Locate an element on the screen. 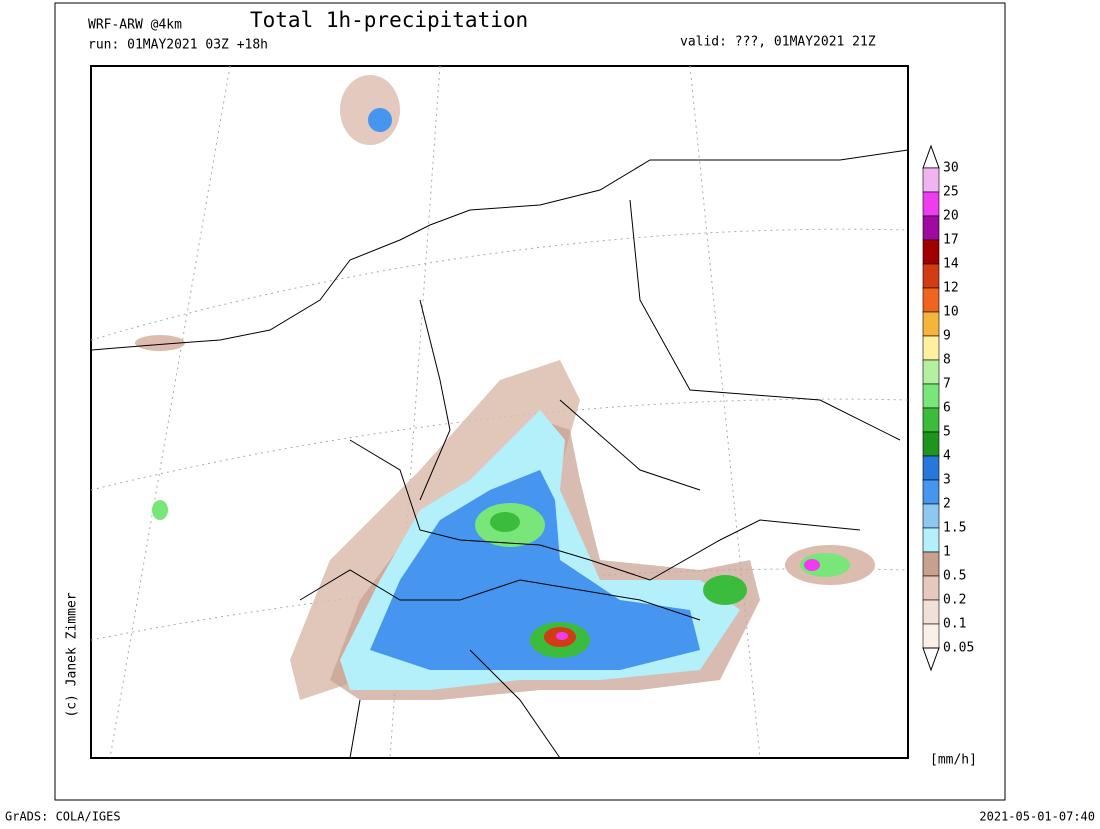  colorbar-label: 5 is located at coordinates (947, 432).